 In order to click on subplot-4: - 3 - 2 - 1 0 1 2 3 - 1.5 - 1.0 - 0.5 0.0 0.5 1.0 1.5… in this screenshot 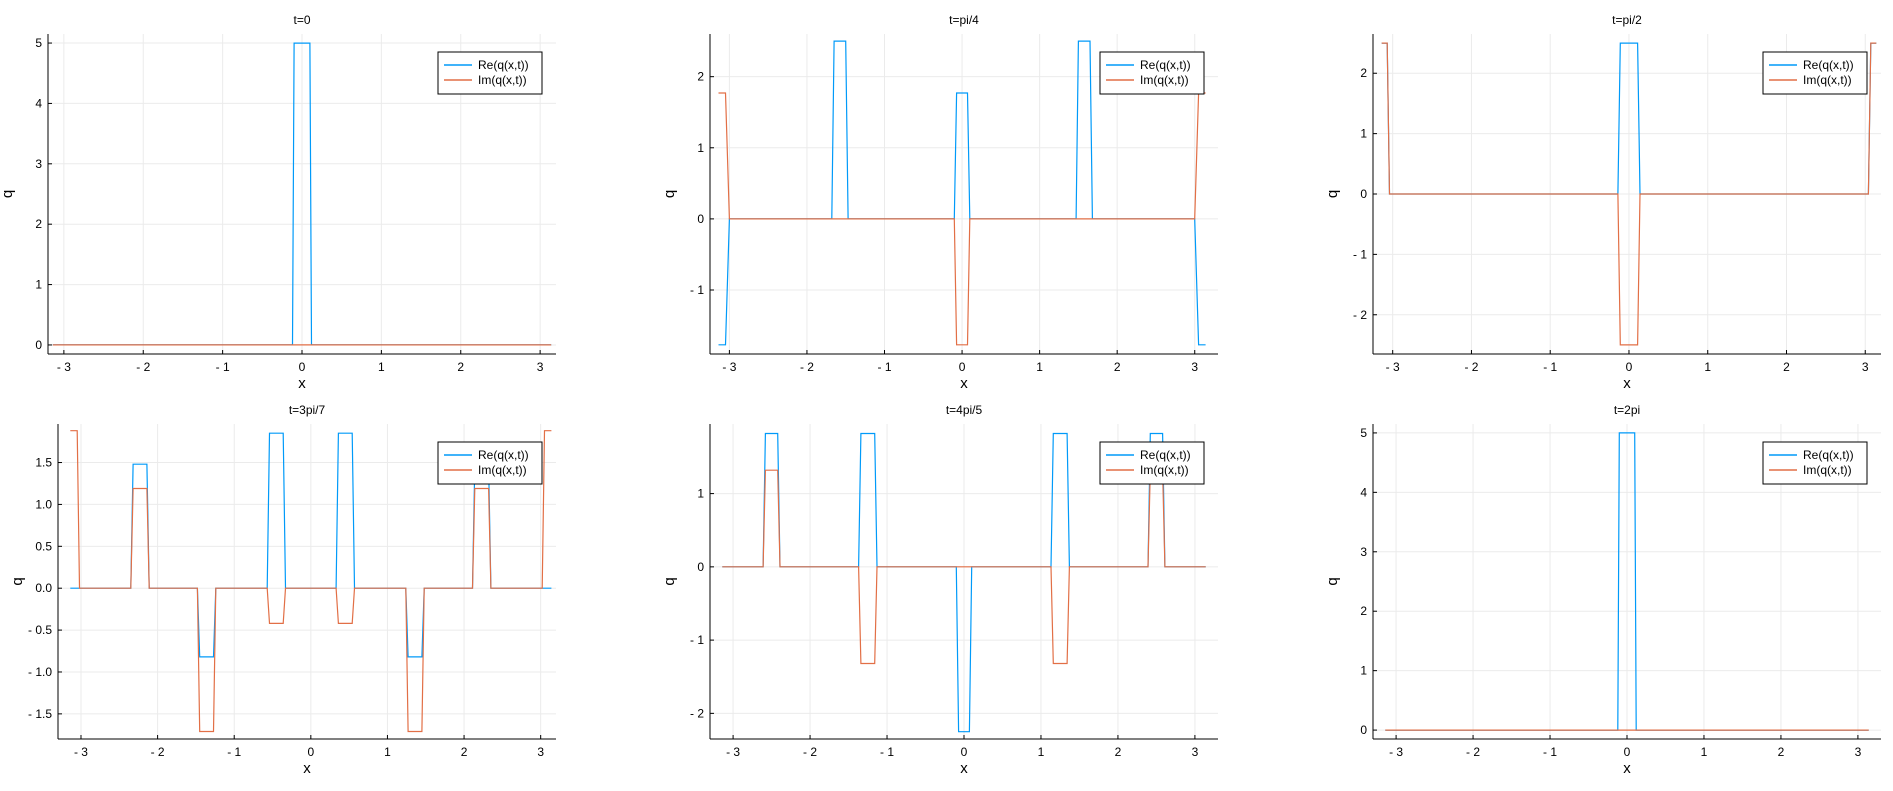, I will do `click(282, 590)`.